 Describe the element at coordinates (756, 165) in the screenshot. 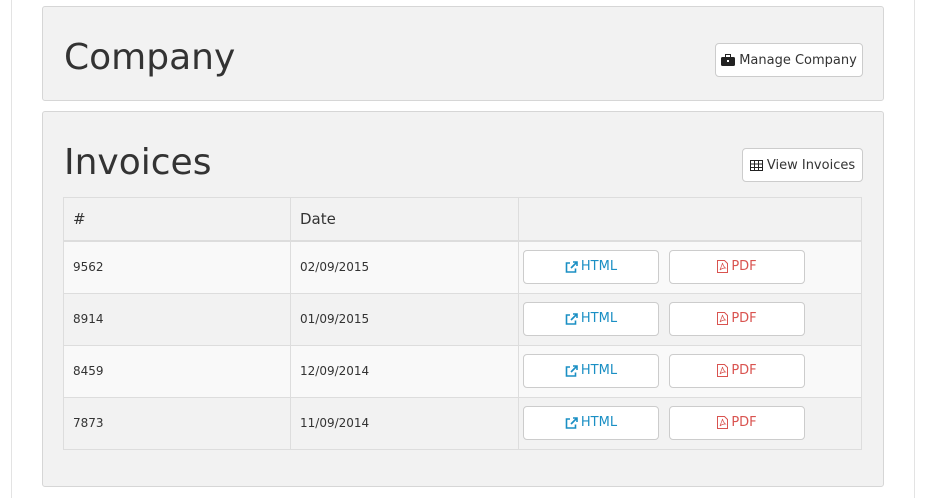

I see `table-icon` at that location.